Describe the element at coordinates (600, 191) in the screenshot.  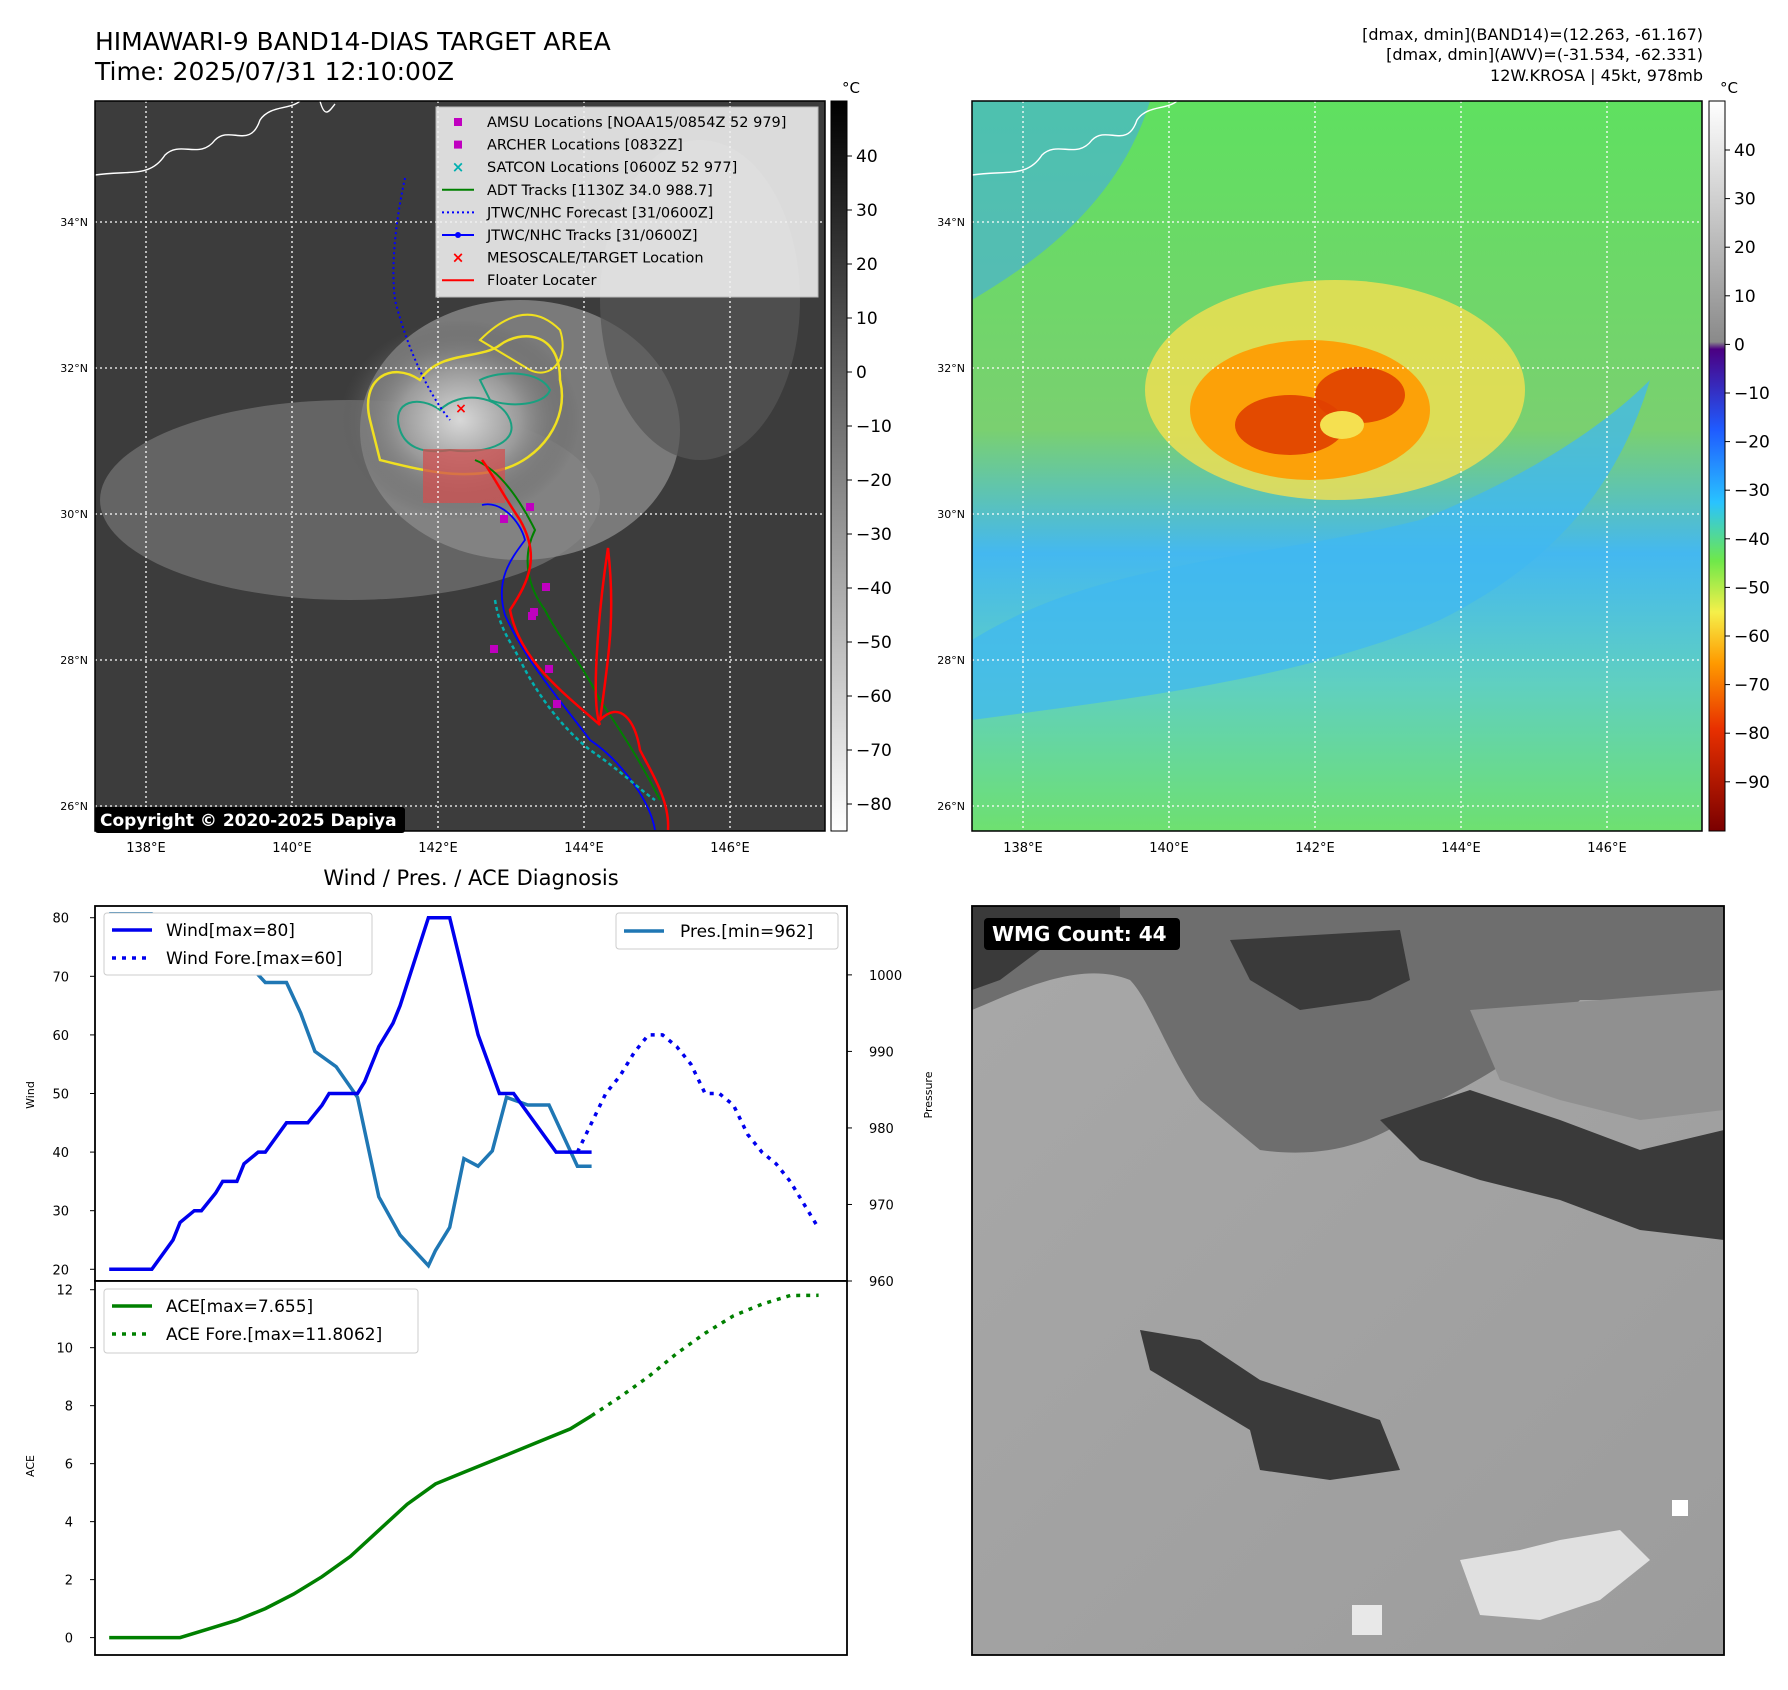
I see `legend-label: ADT Tracks [1130Z 34.0 988.7]` at that location.